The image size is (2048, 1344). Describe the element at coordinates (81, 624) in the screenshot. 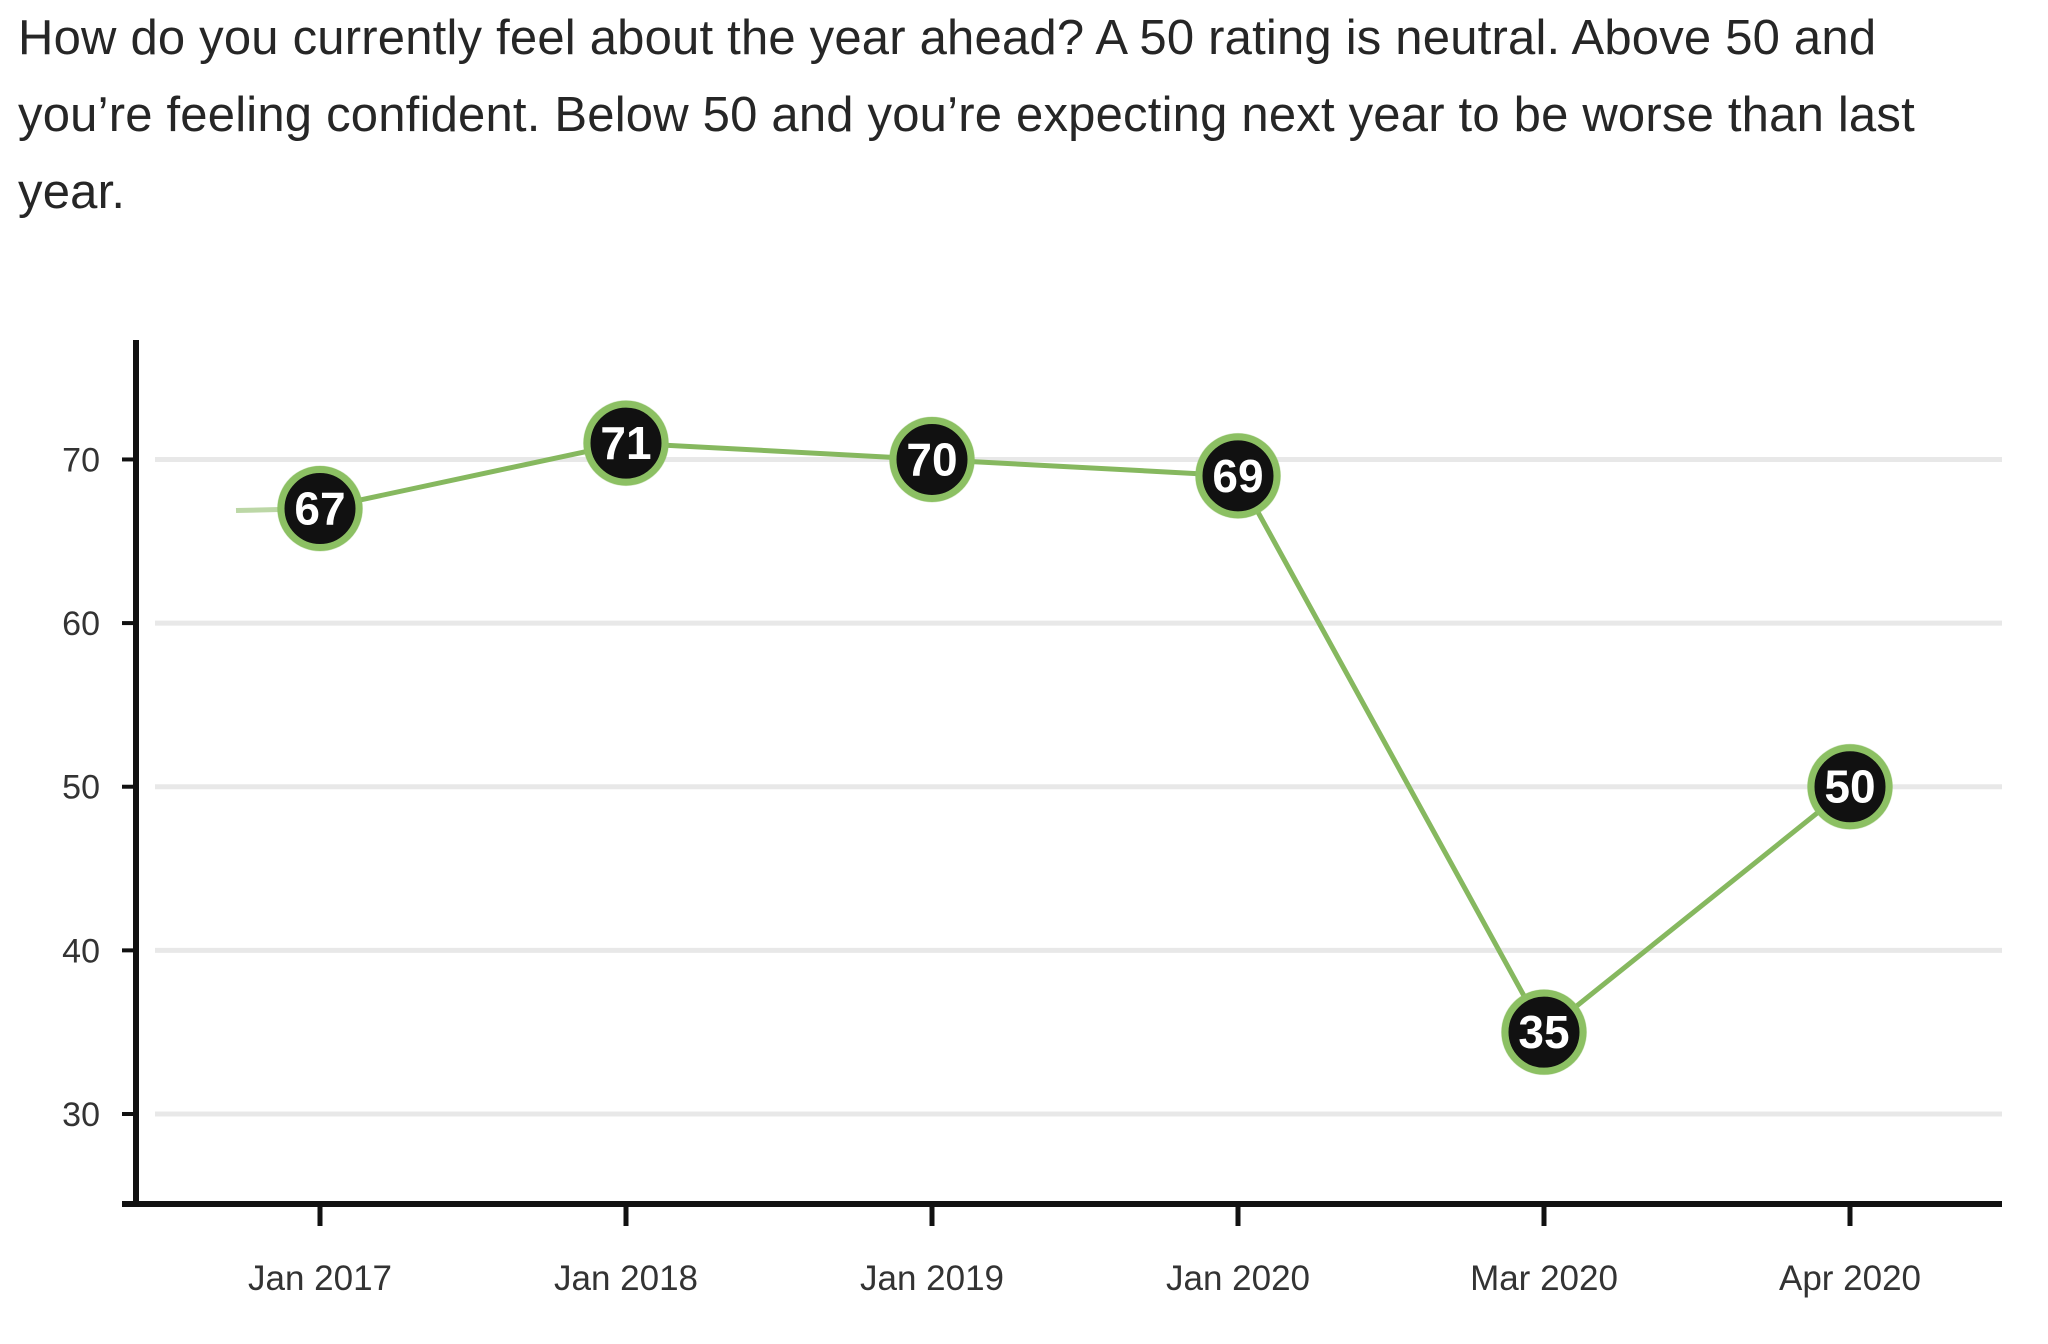

I see `y-tick-label-60: 60` at that location.